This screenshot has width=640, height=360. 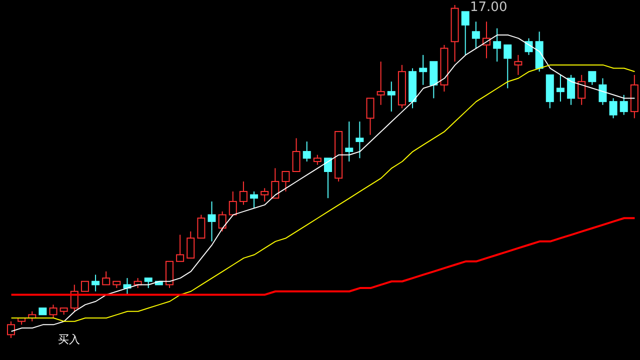 I want to click on annotation: 17.00, so click(x=489, y=7).